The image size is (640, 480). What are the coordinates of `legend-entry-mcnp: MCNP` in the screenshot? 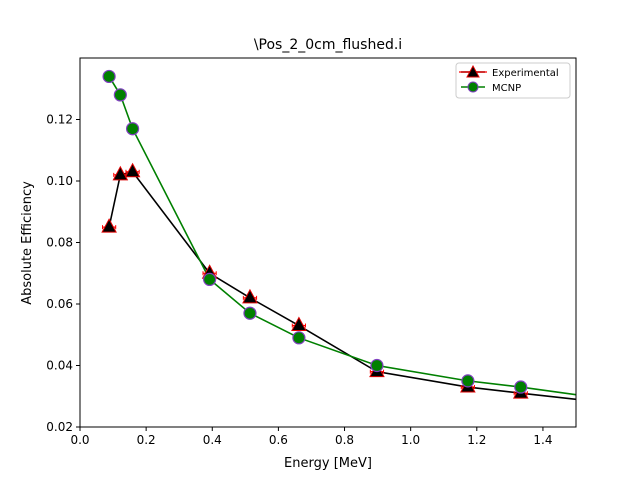 It's located at (491, 87).